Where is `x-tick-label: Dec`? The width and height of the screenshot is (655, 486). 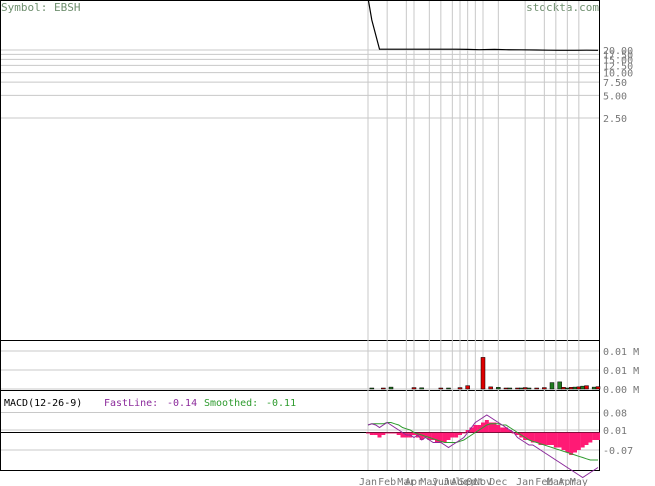
x-tick-label: Dec is located at coordinates (498, 481).